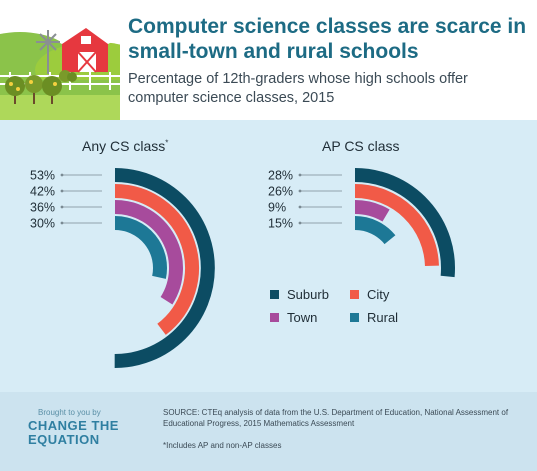 The height and width of the screenshot is (471, 537). Describe the element at coordinates (374, 317) in the screenshot. I see `legend-item-rural: Rural` at that location.